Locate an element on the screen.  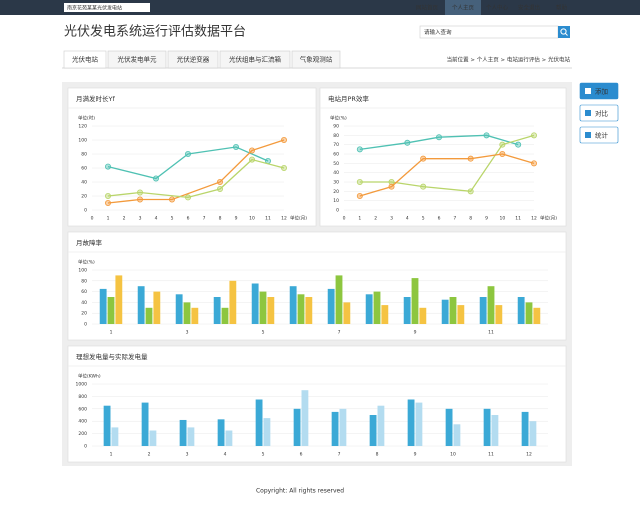
page-title: 光伏发电系统运行评估数据平台 is located at coordinates (155, 32).